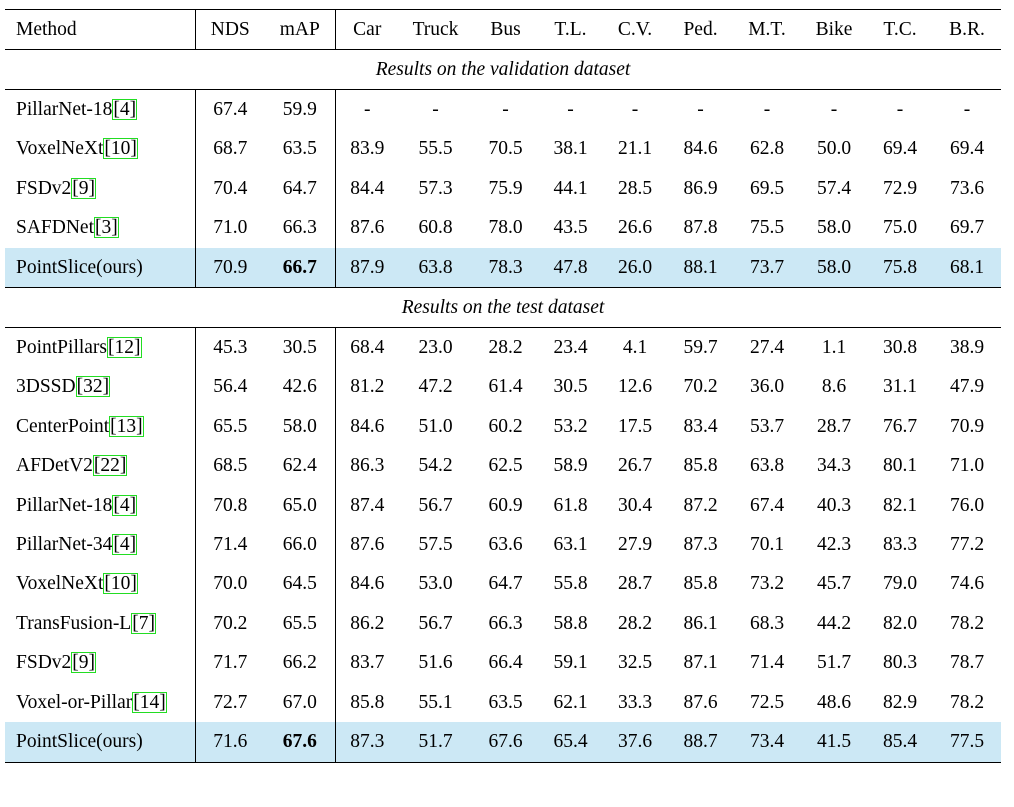 The height and width of the screenshot is (807, 1014). I want to click on value-cell: 68.1, so click(967, 268).